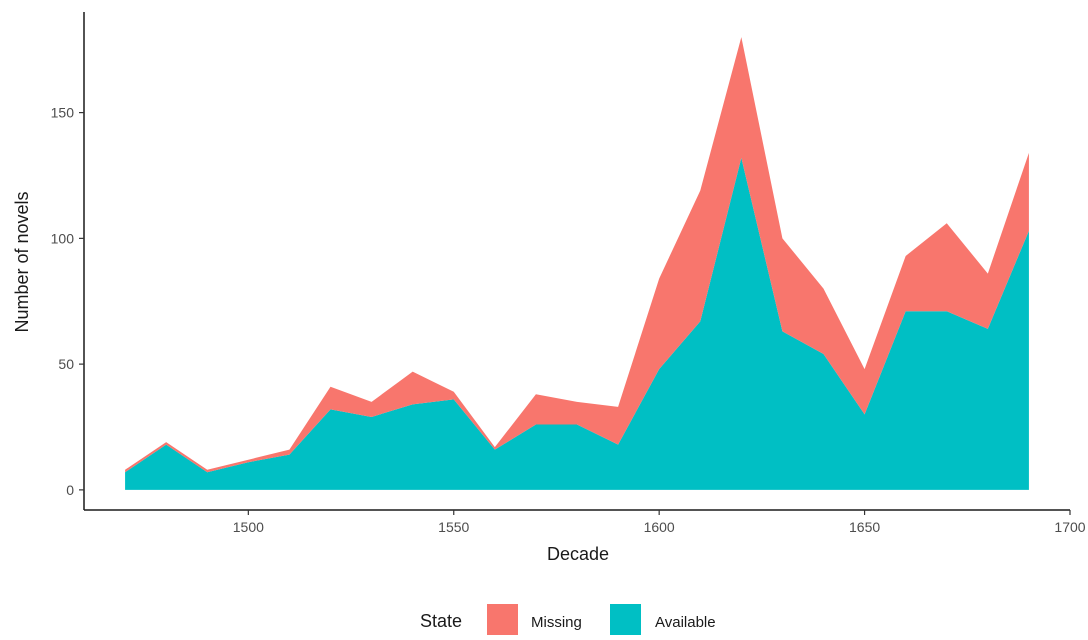  What do you see at coordinates (248, 527) in the screenshot?
I see `x-tick-label: 1500` at bounding box center [248, 527].